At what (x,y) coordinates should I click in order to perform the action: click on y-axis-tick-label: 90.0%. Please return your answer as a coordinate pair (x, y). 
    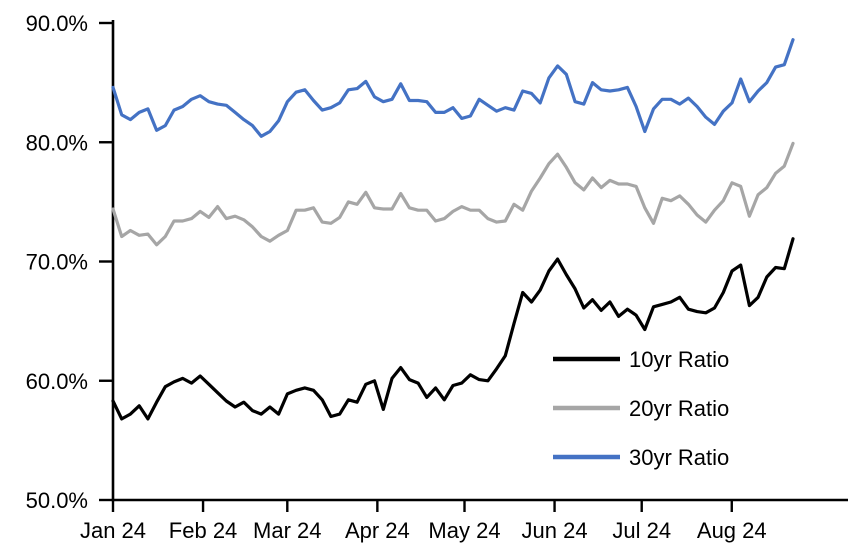
    Looking at the image, I should click on (57, 23).